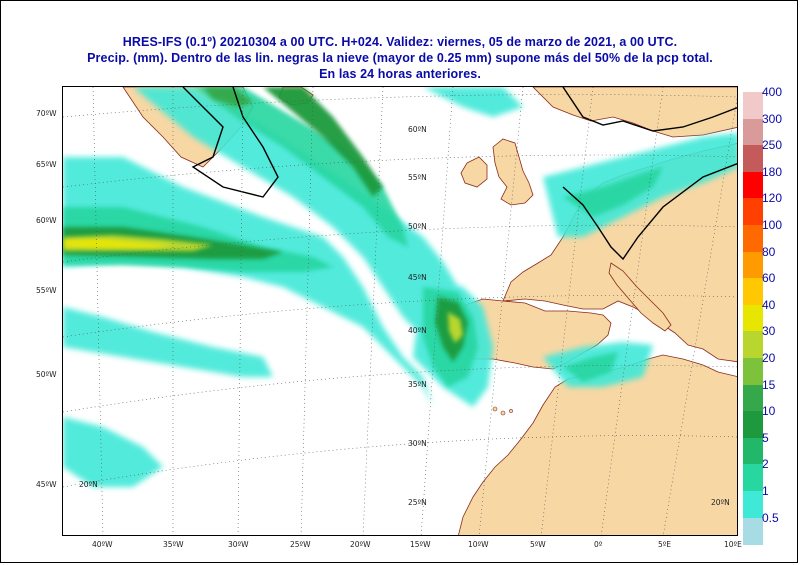  I want to click on legend-label: 120, so click(772, 198).